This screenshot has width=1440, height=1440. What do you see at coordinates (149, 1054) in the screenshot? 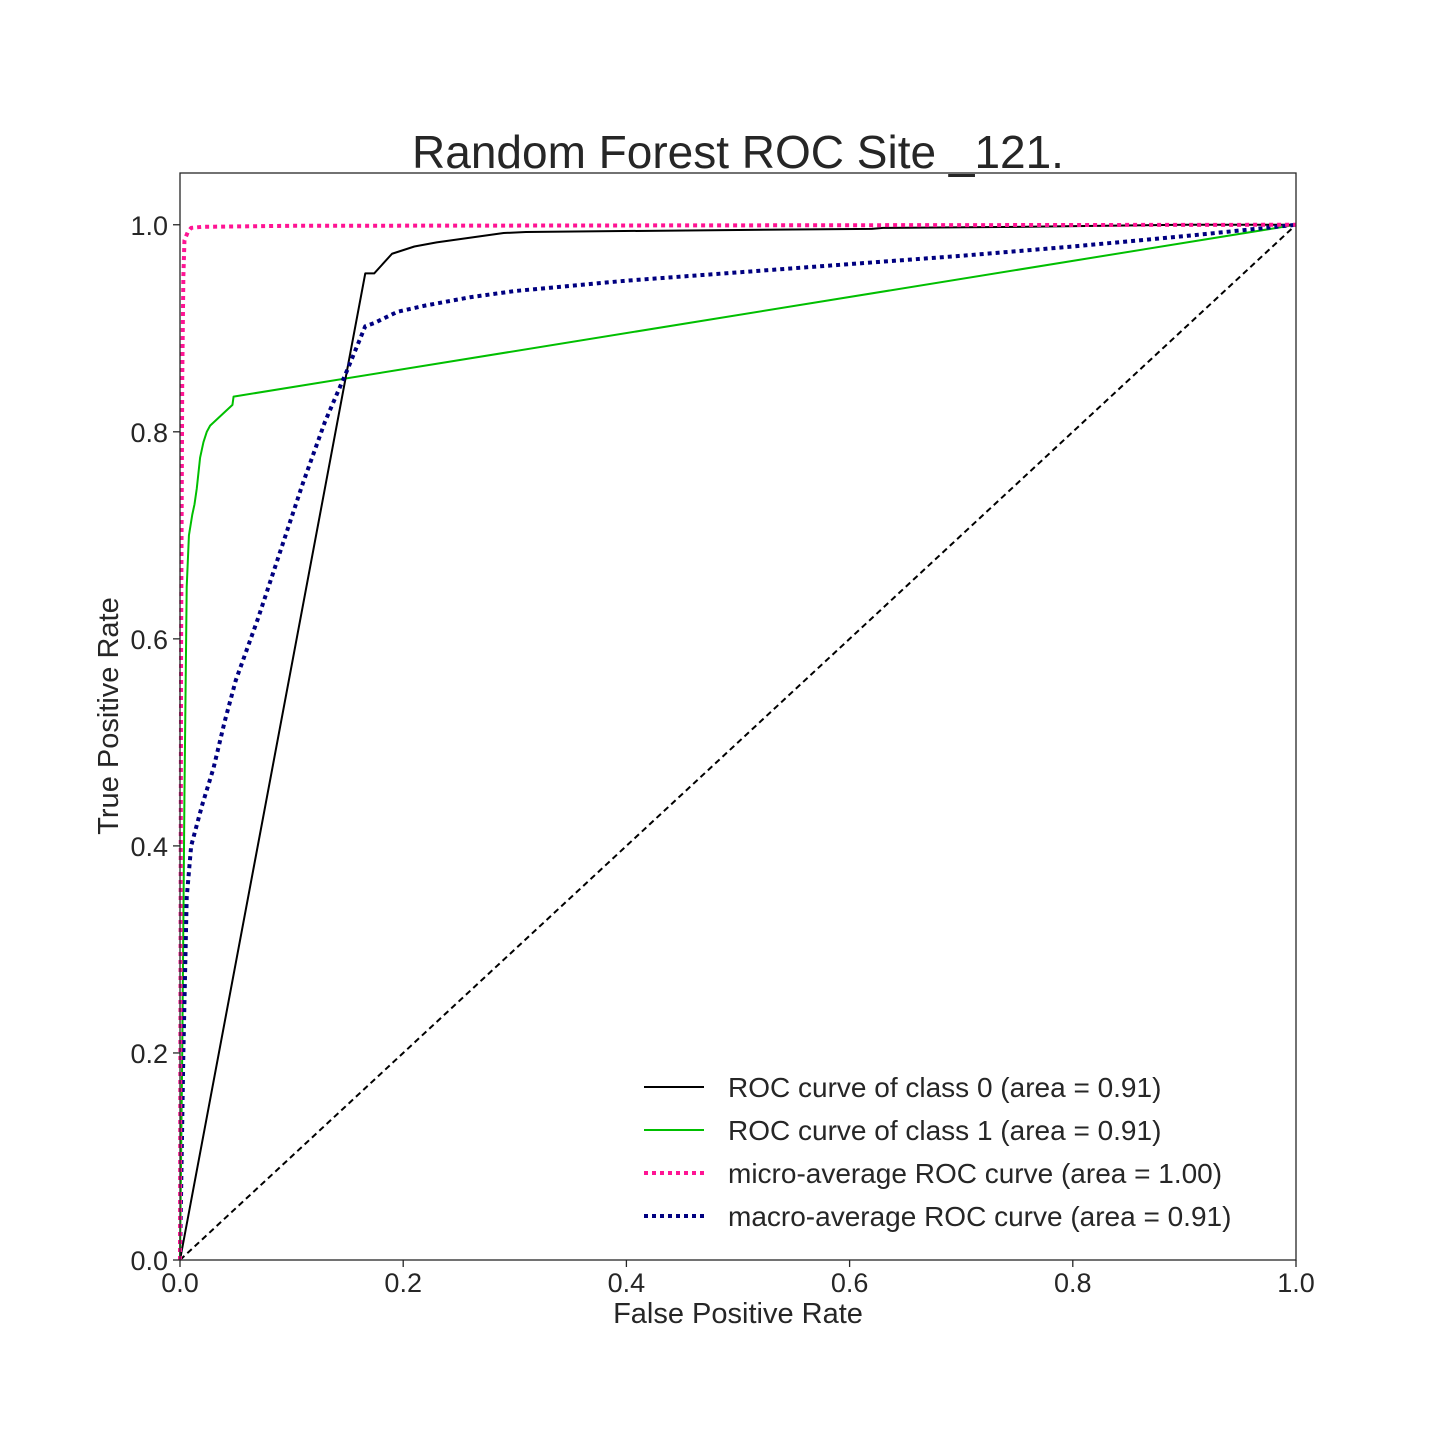
I see `y-tick-label: 0.2` at bounding box center [149, 1054].